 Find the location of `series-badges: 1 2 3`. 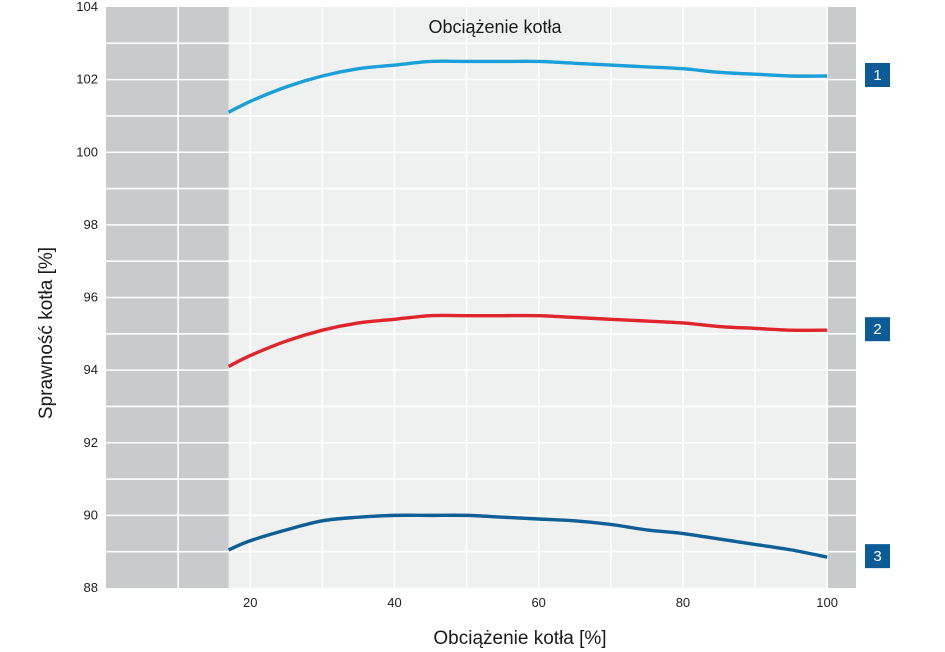

series-badges: 1 2 3 is located at coordinates (877, 315).